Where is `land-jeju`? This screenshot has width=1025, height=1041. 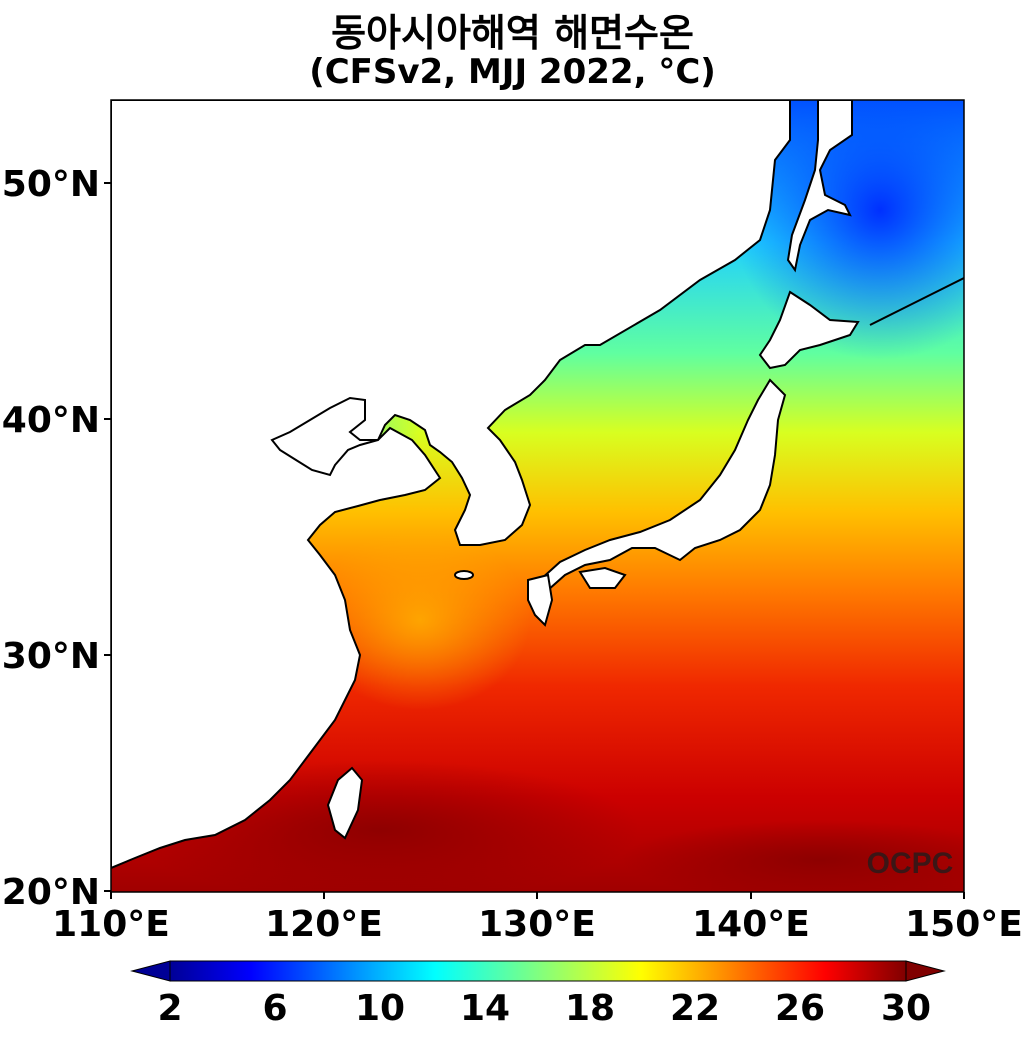 land-jeju is located at coordinates (464, 575).